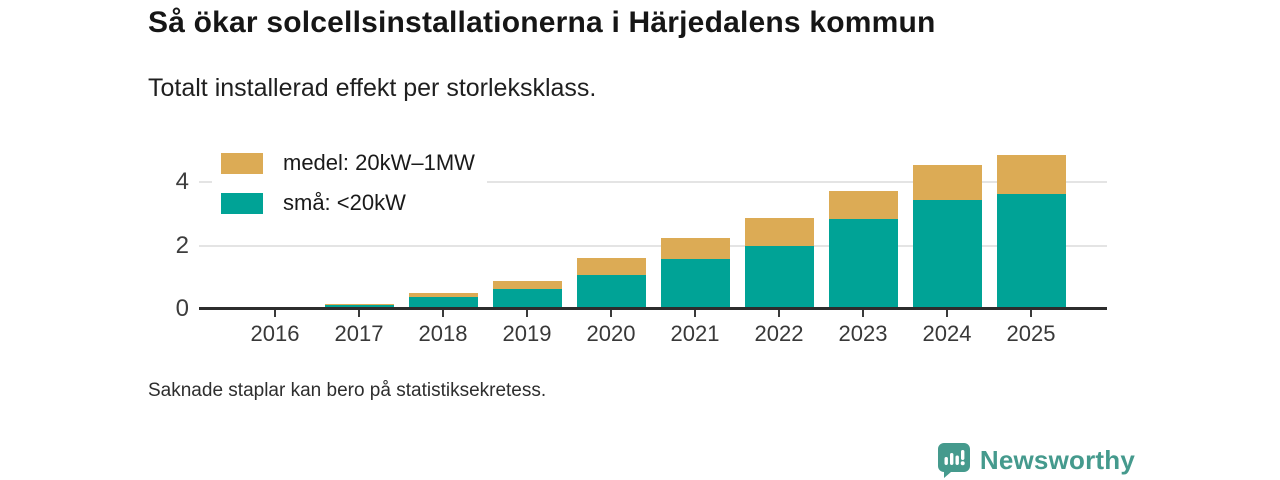  I want to click on gridline-y4, so click(653, 182).